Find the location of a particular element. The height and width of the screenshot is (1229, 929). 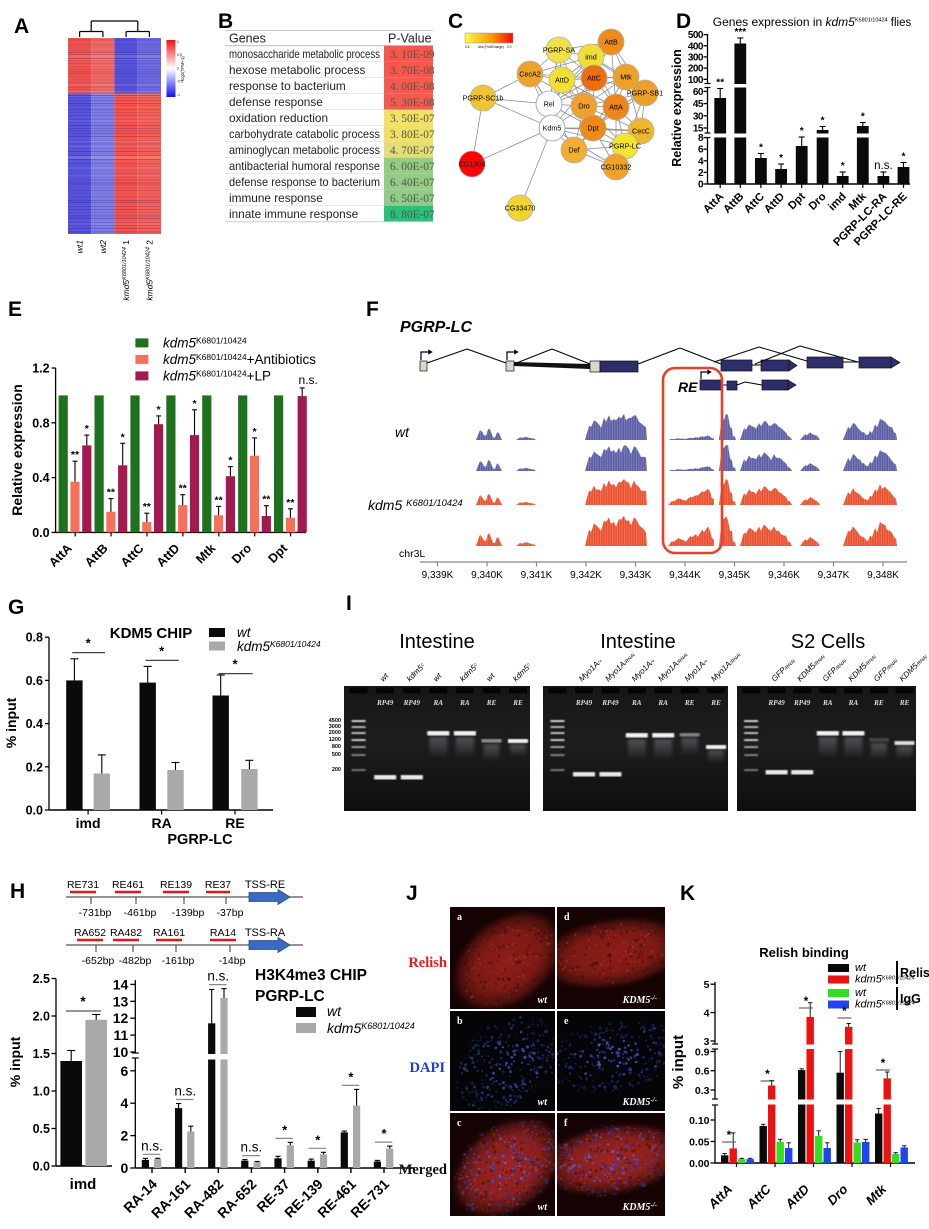

svg-text: I is located at coordinates (349, 603).